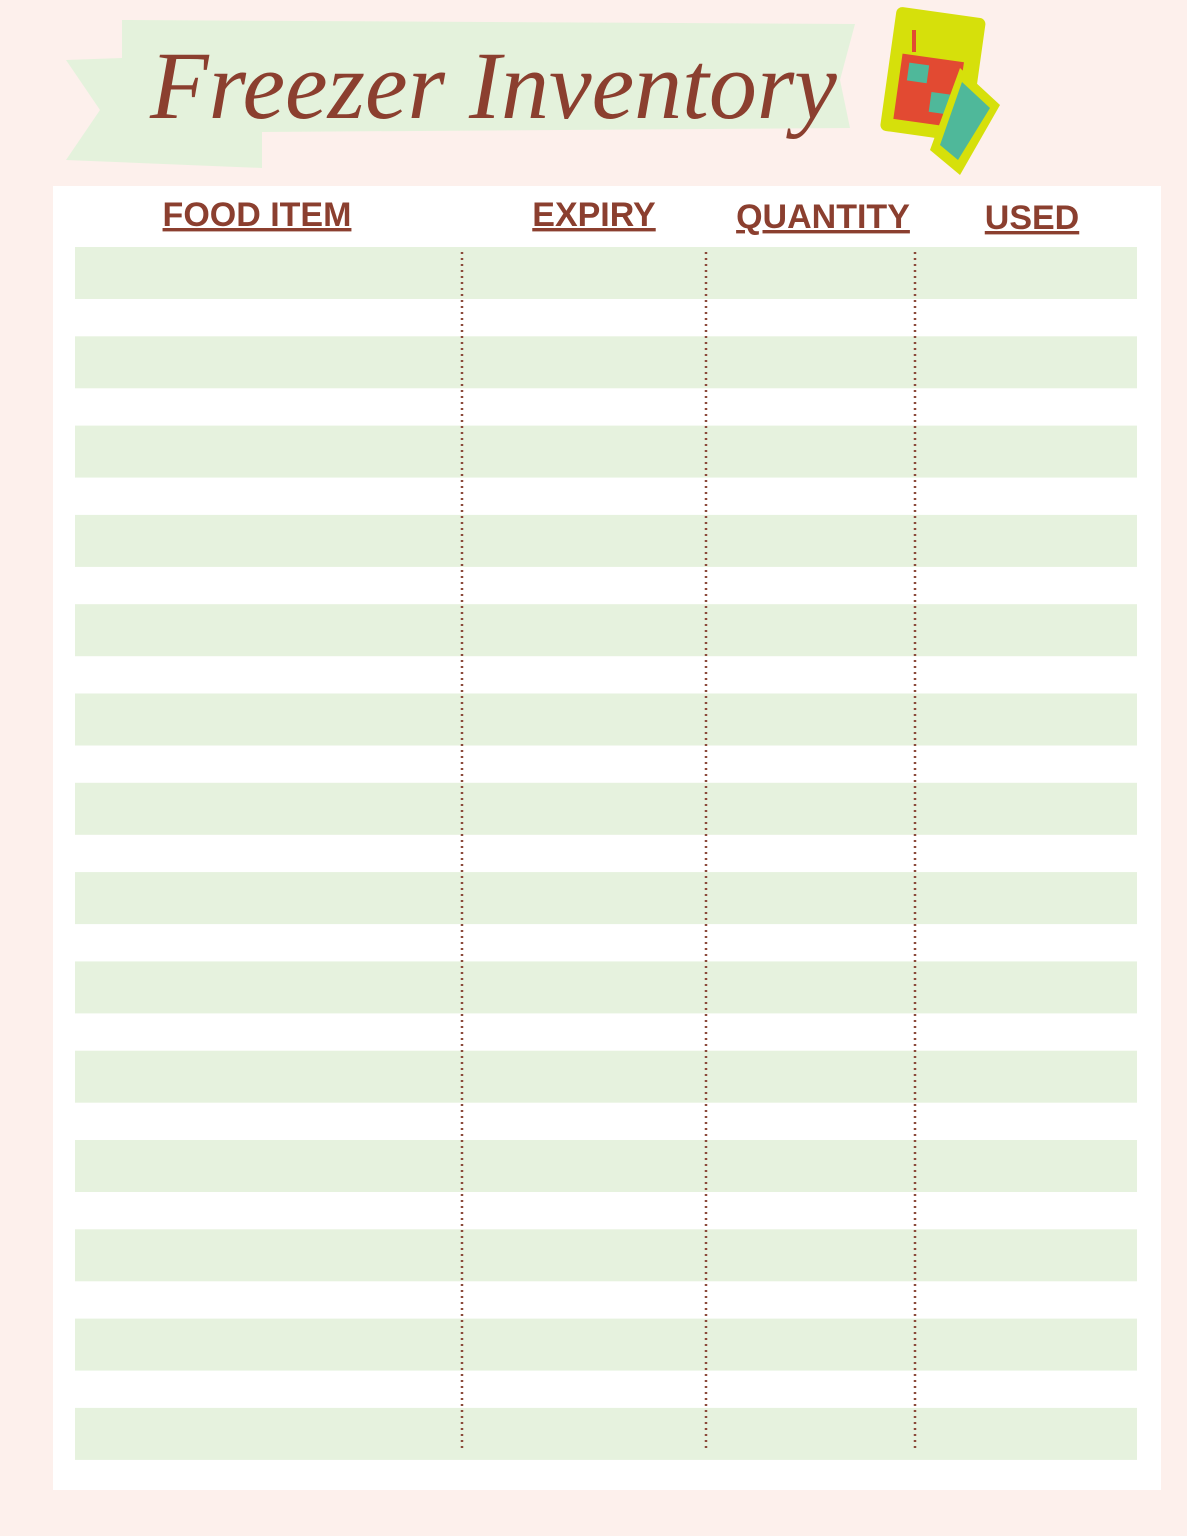 This screenshot has width=1187, height=1536. I want to click on column-header: FOOD ITEM, so click(257, 215).